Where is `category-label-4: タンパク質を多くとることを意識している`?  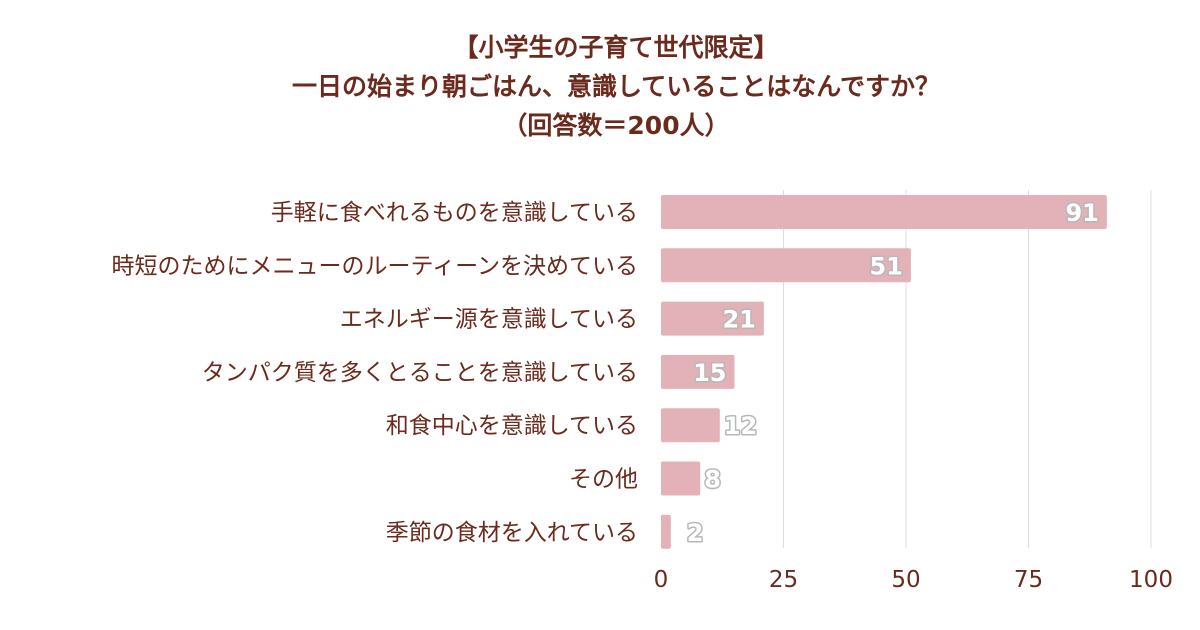 category-label-4: タンパク質を多くとることを意識している is located at coordinates (420, 373).